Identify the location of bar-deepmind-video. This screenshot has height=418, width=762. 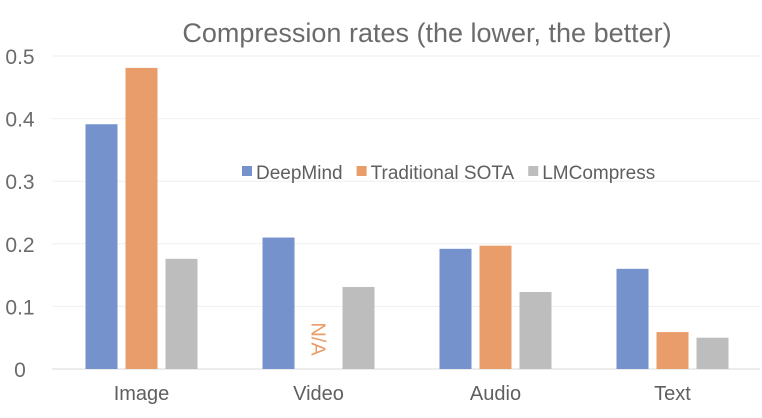
(278, 303).